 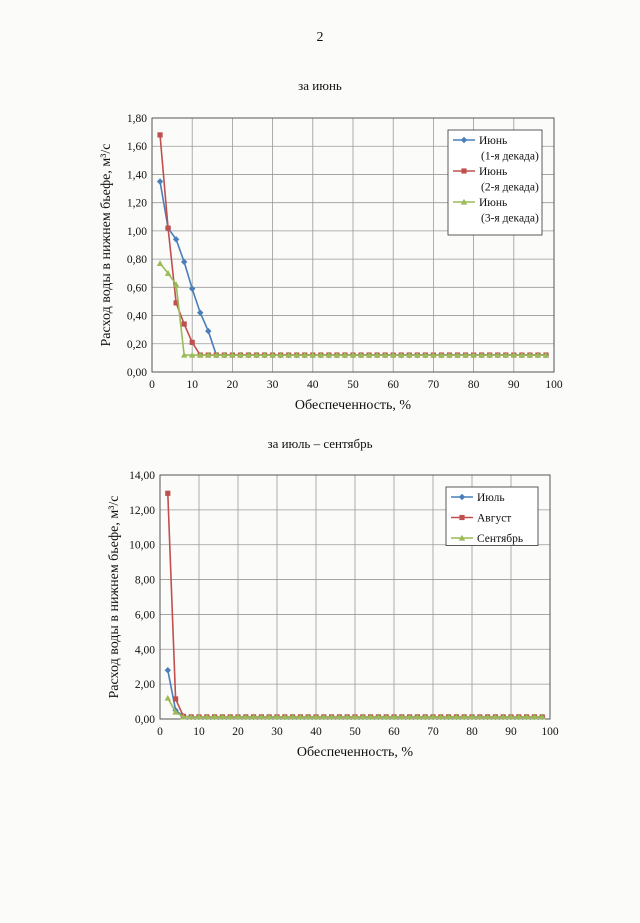 I want to click on y-tick-label: 0,00, so click(x=137, y=373).